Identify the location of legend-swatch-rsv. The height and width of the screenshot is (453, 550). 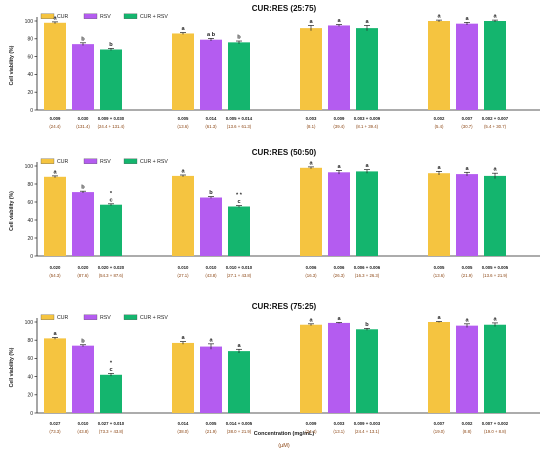
(90, 16).